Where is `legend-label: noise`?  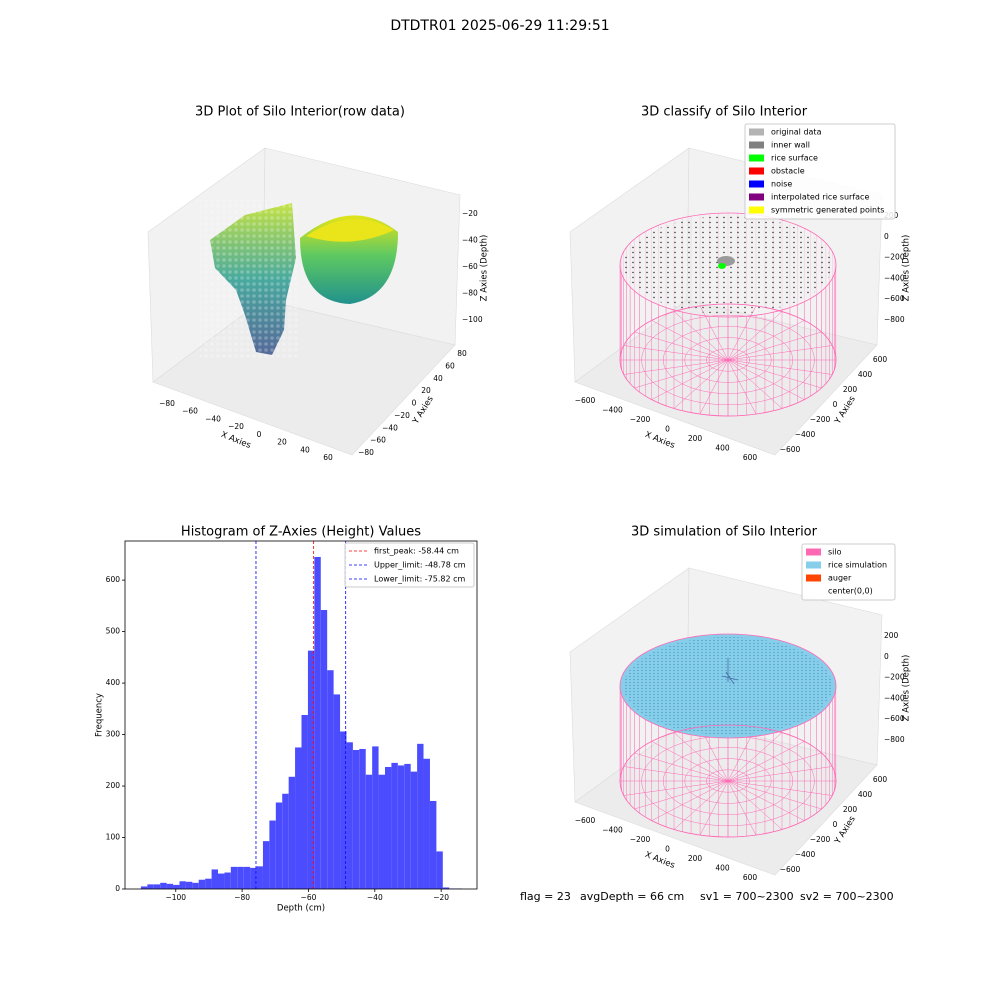
legend-label: noise is located at coordinates (781, 184).